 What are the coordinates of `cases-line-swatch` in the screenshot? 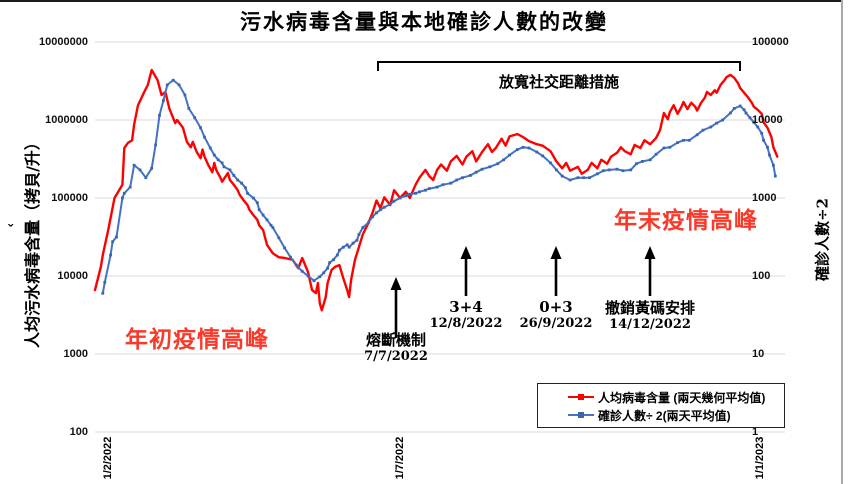 It's located at (581, 415).